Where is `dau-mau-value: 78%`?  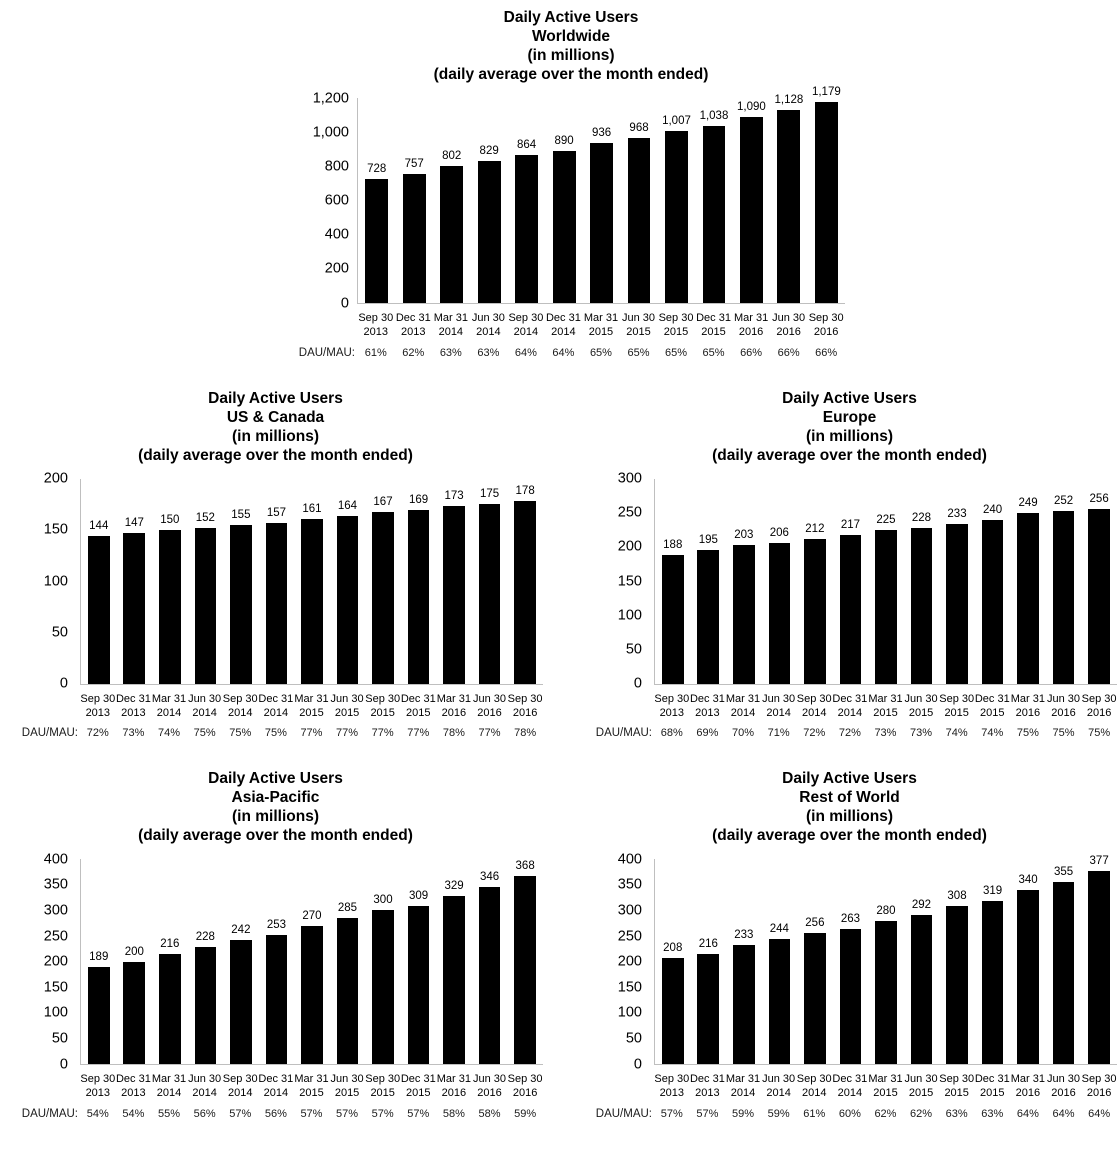
dau-mau-value: 78% is located at coordinates (453, 733).